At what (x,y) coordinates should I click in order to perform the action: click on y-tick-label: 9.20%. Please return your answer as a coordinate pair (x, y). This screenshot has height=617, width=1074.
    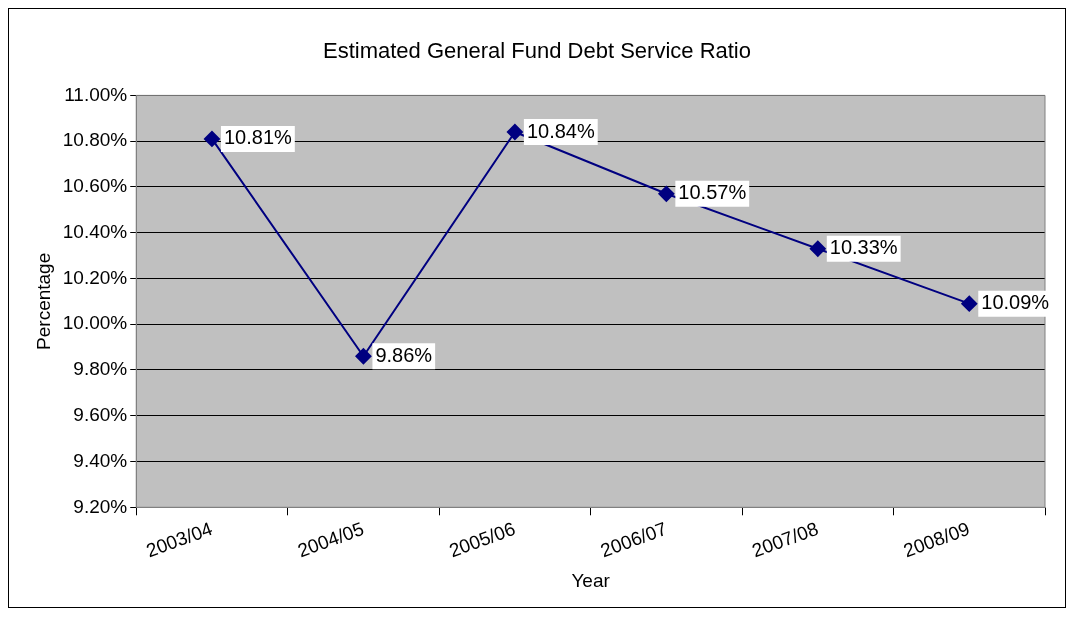
    Looking at the image, I should click on (100, 506).